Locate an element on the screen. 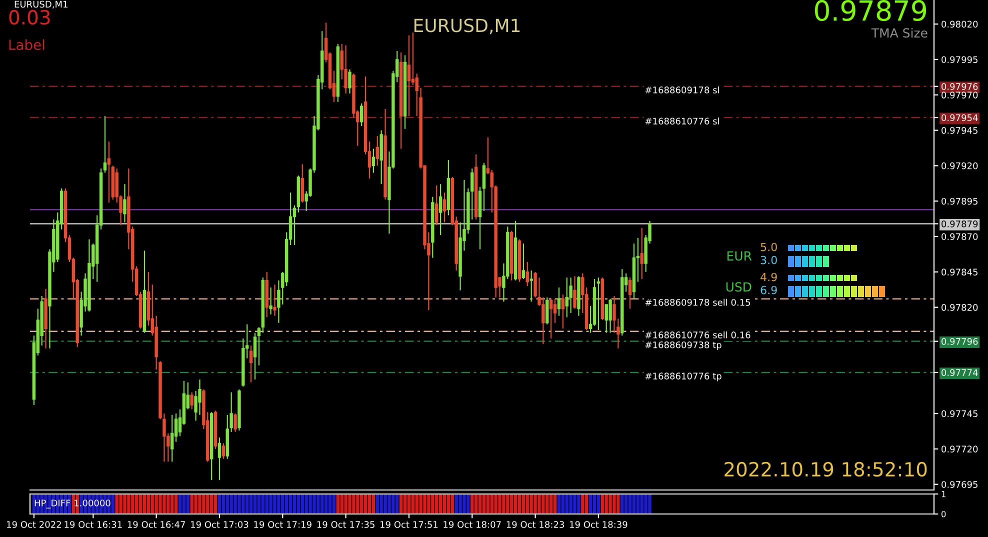 This screenshot has height=537, width=988. annotation: 0.97879 is located at coordinates (870, 11).